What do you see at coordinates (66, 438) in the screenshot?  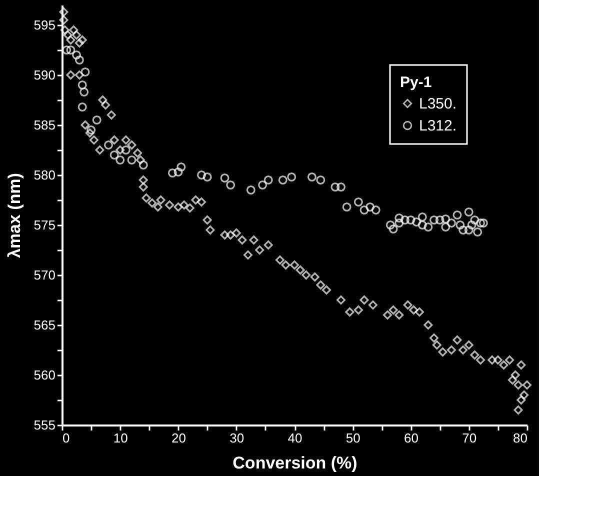 I see `x-tick-label: 0` at bounding box center [66, 438].